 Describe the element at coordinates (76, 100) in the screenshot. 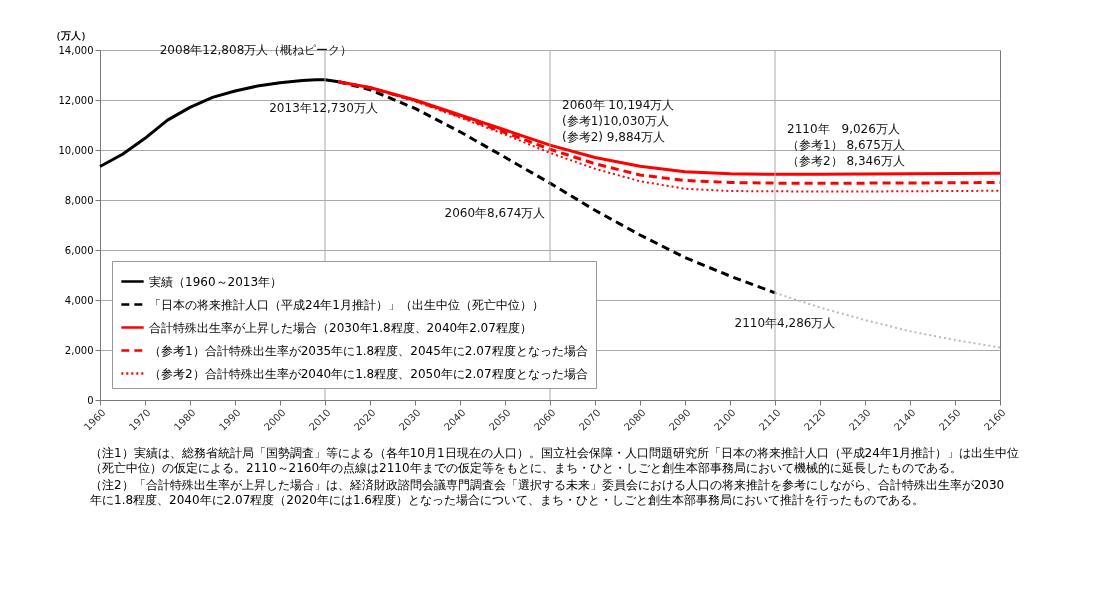

I see `y-tick-label: 12,000` at that location.